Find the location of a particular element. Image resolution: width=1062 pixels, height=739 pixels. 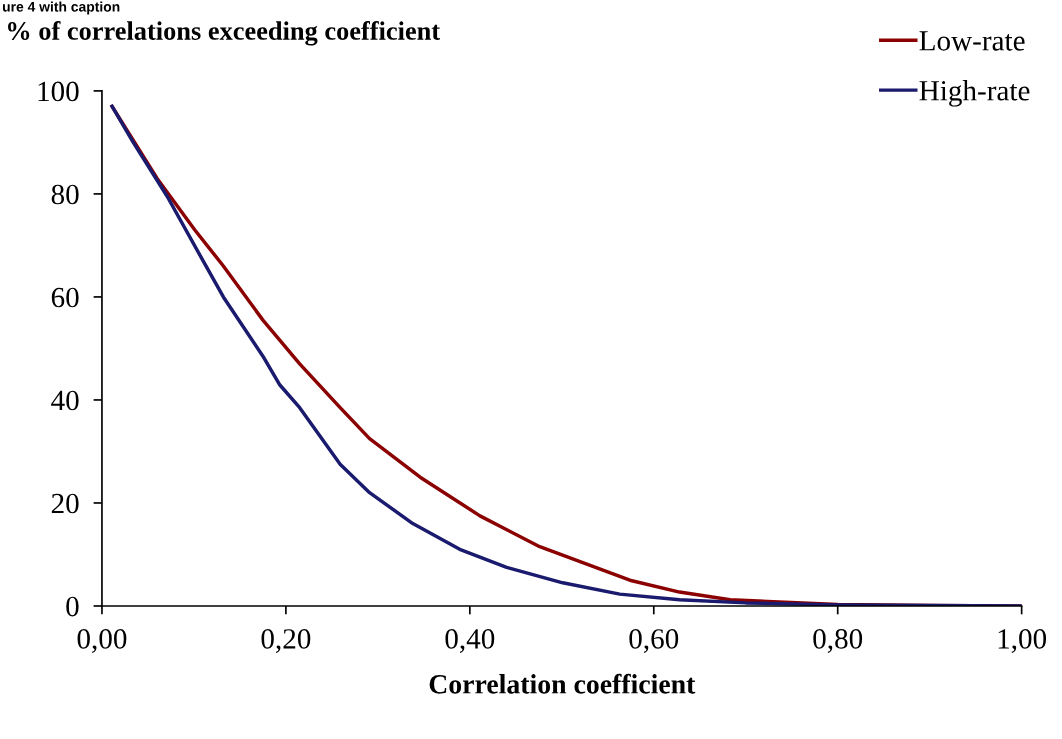

legend-label: High-rate is located at coordinates (974, 93).